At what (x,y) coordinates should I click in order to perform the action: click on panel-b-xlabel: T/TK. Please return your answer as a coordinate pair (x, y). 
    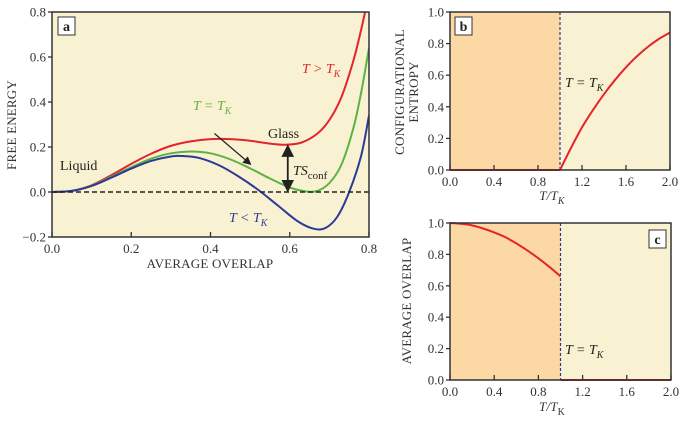
    Looking at the image, I should click on (552, 197).